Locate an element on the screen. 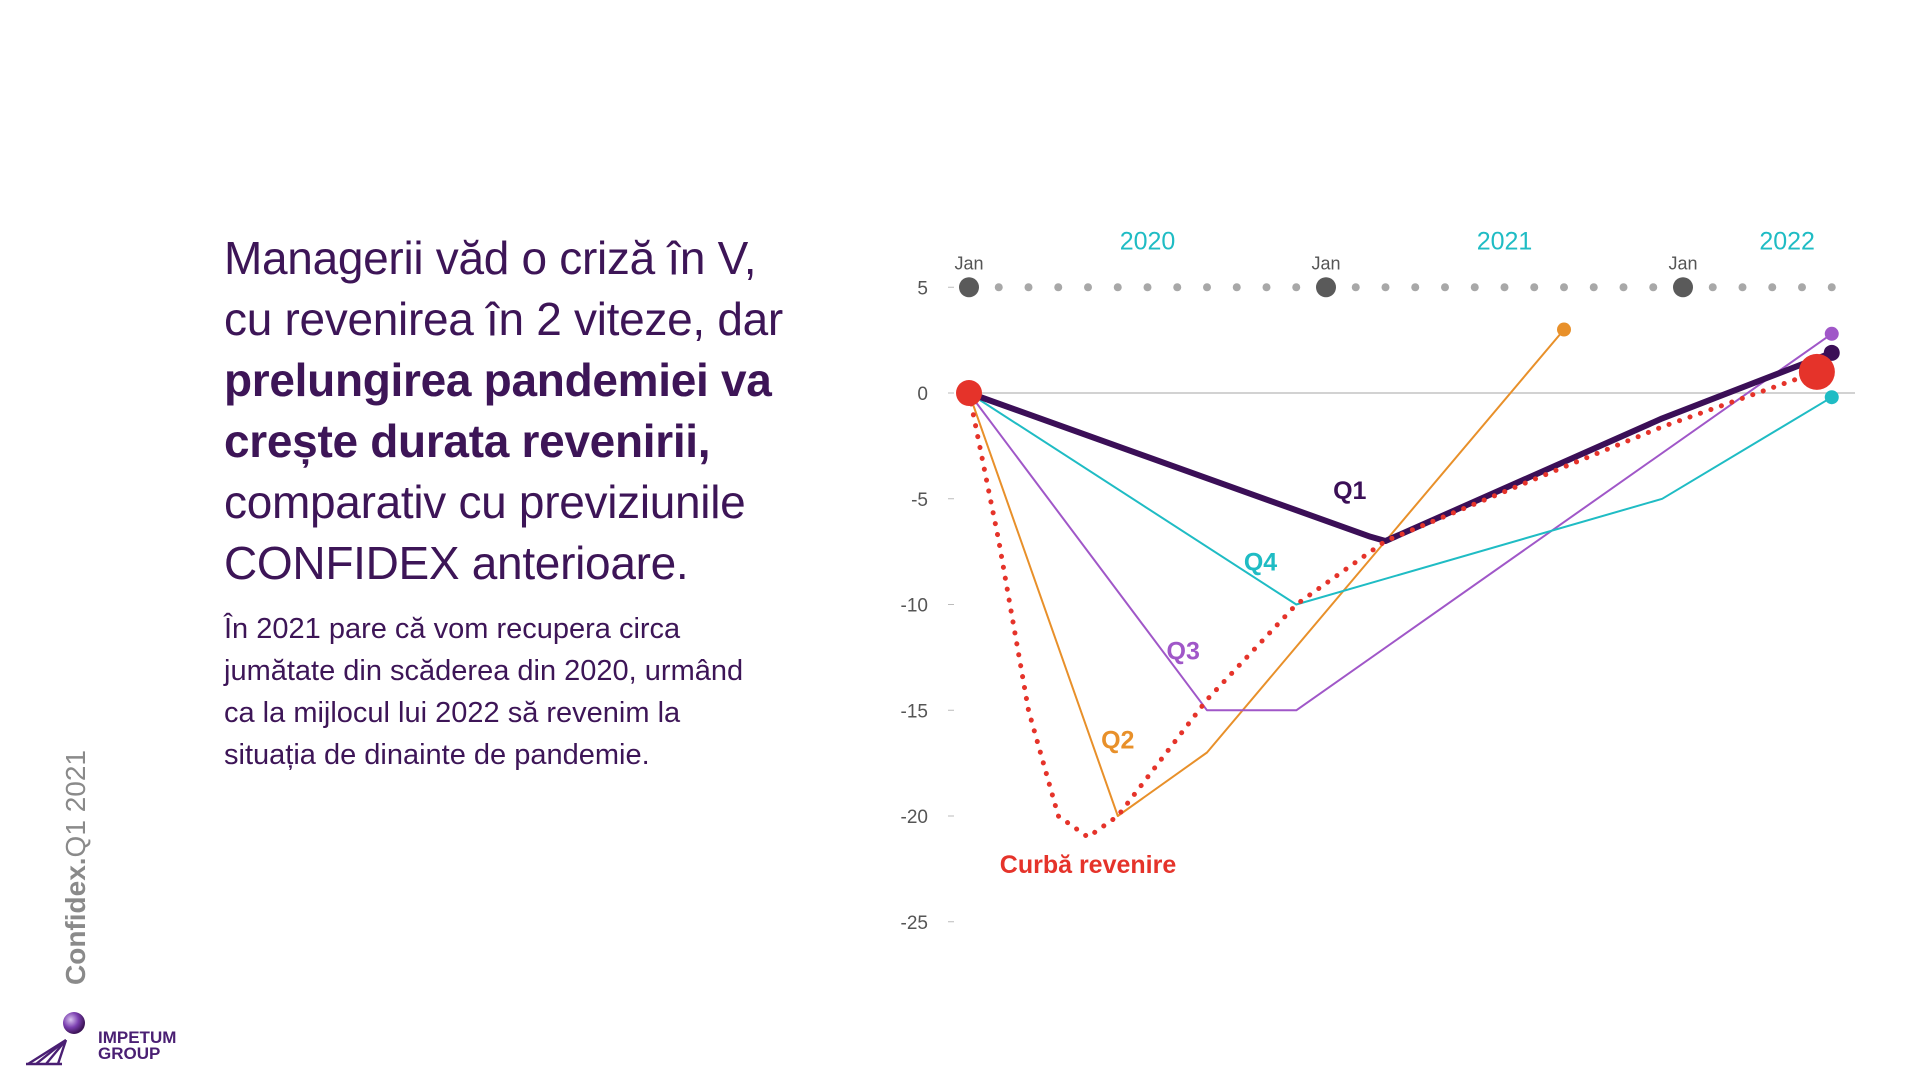 Image resolution: width=1920 pixels, height=1080 pixels. subtext-line-4: situația de dinainte de pandemie. is located at coordinates (437, 755).